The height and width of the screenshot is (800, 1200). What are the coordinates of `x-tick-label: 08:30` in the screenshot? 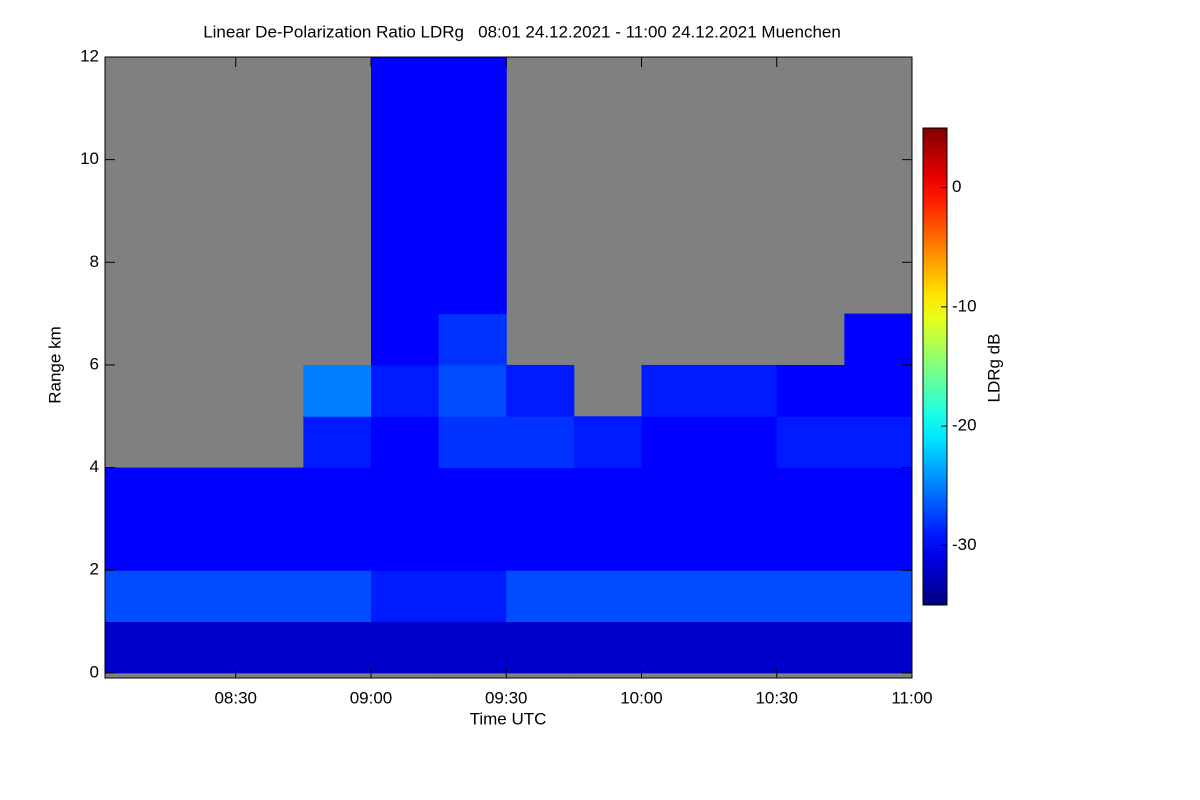 It's located at (235, 697).